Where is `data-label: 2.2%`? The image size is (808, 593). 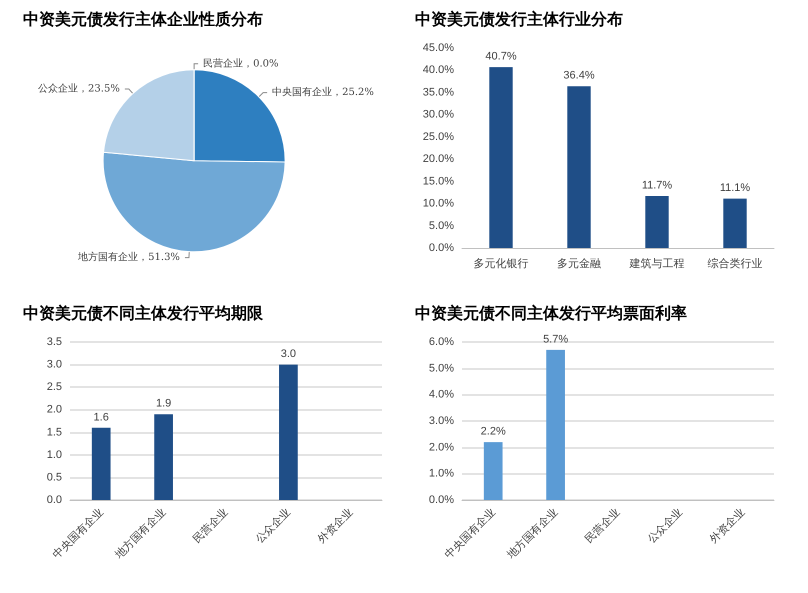
data-label: 2.2% is located at coordinates (493, 432).